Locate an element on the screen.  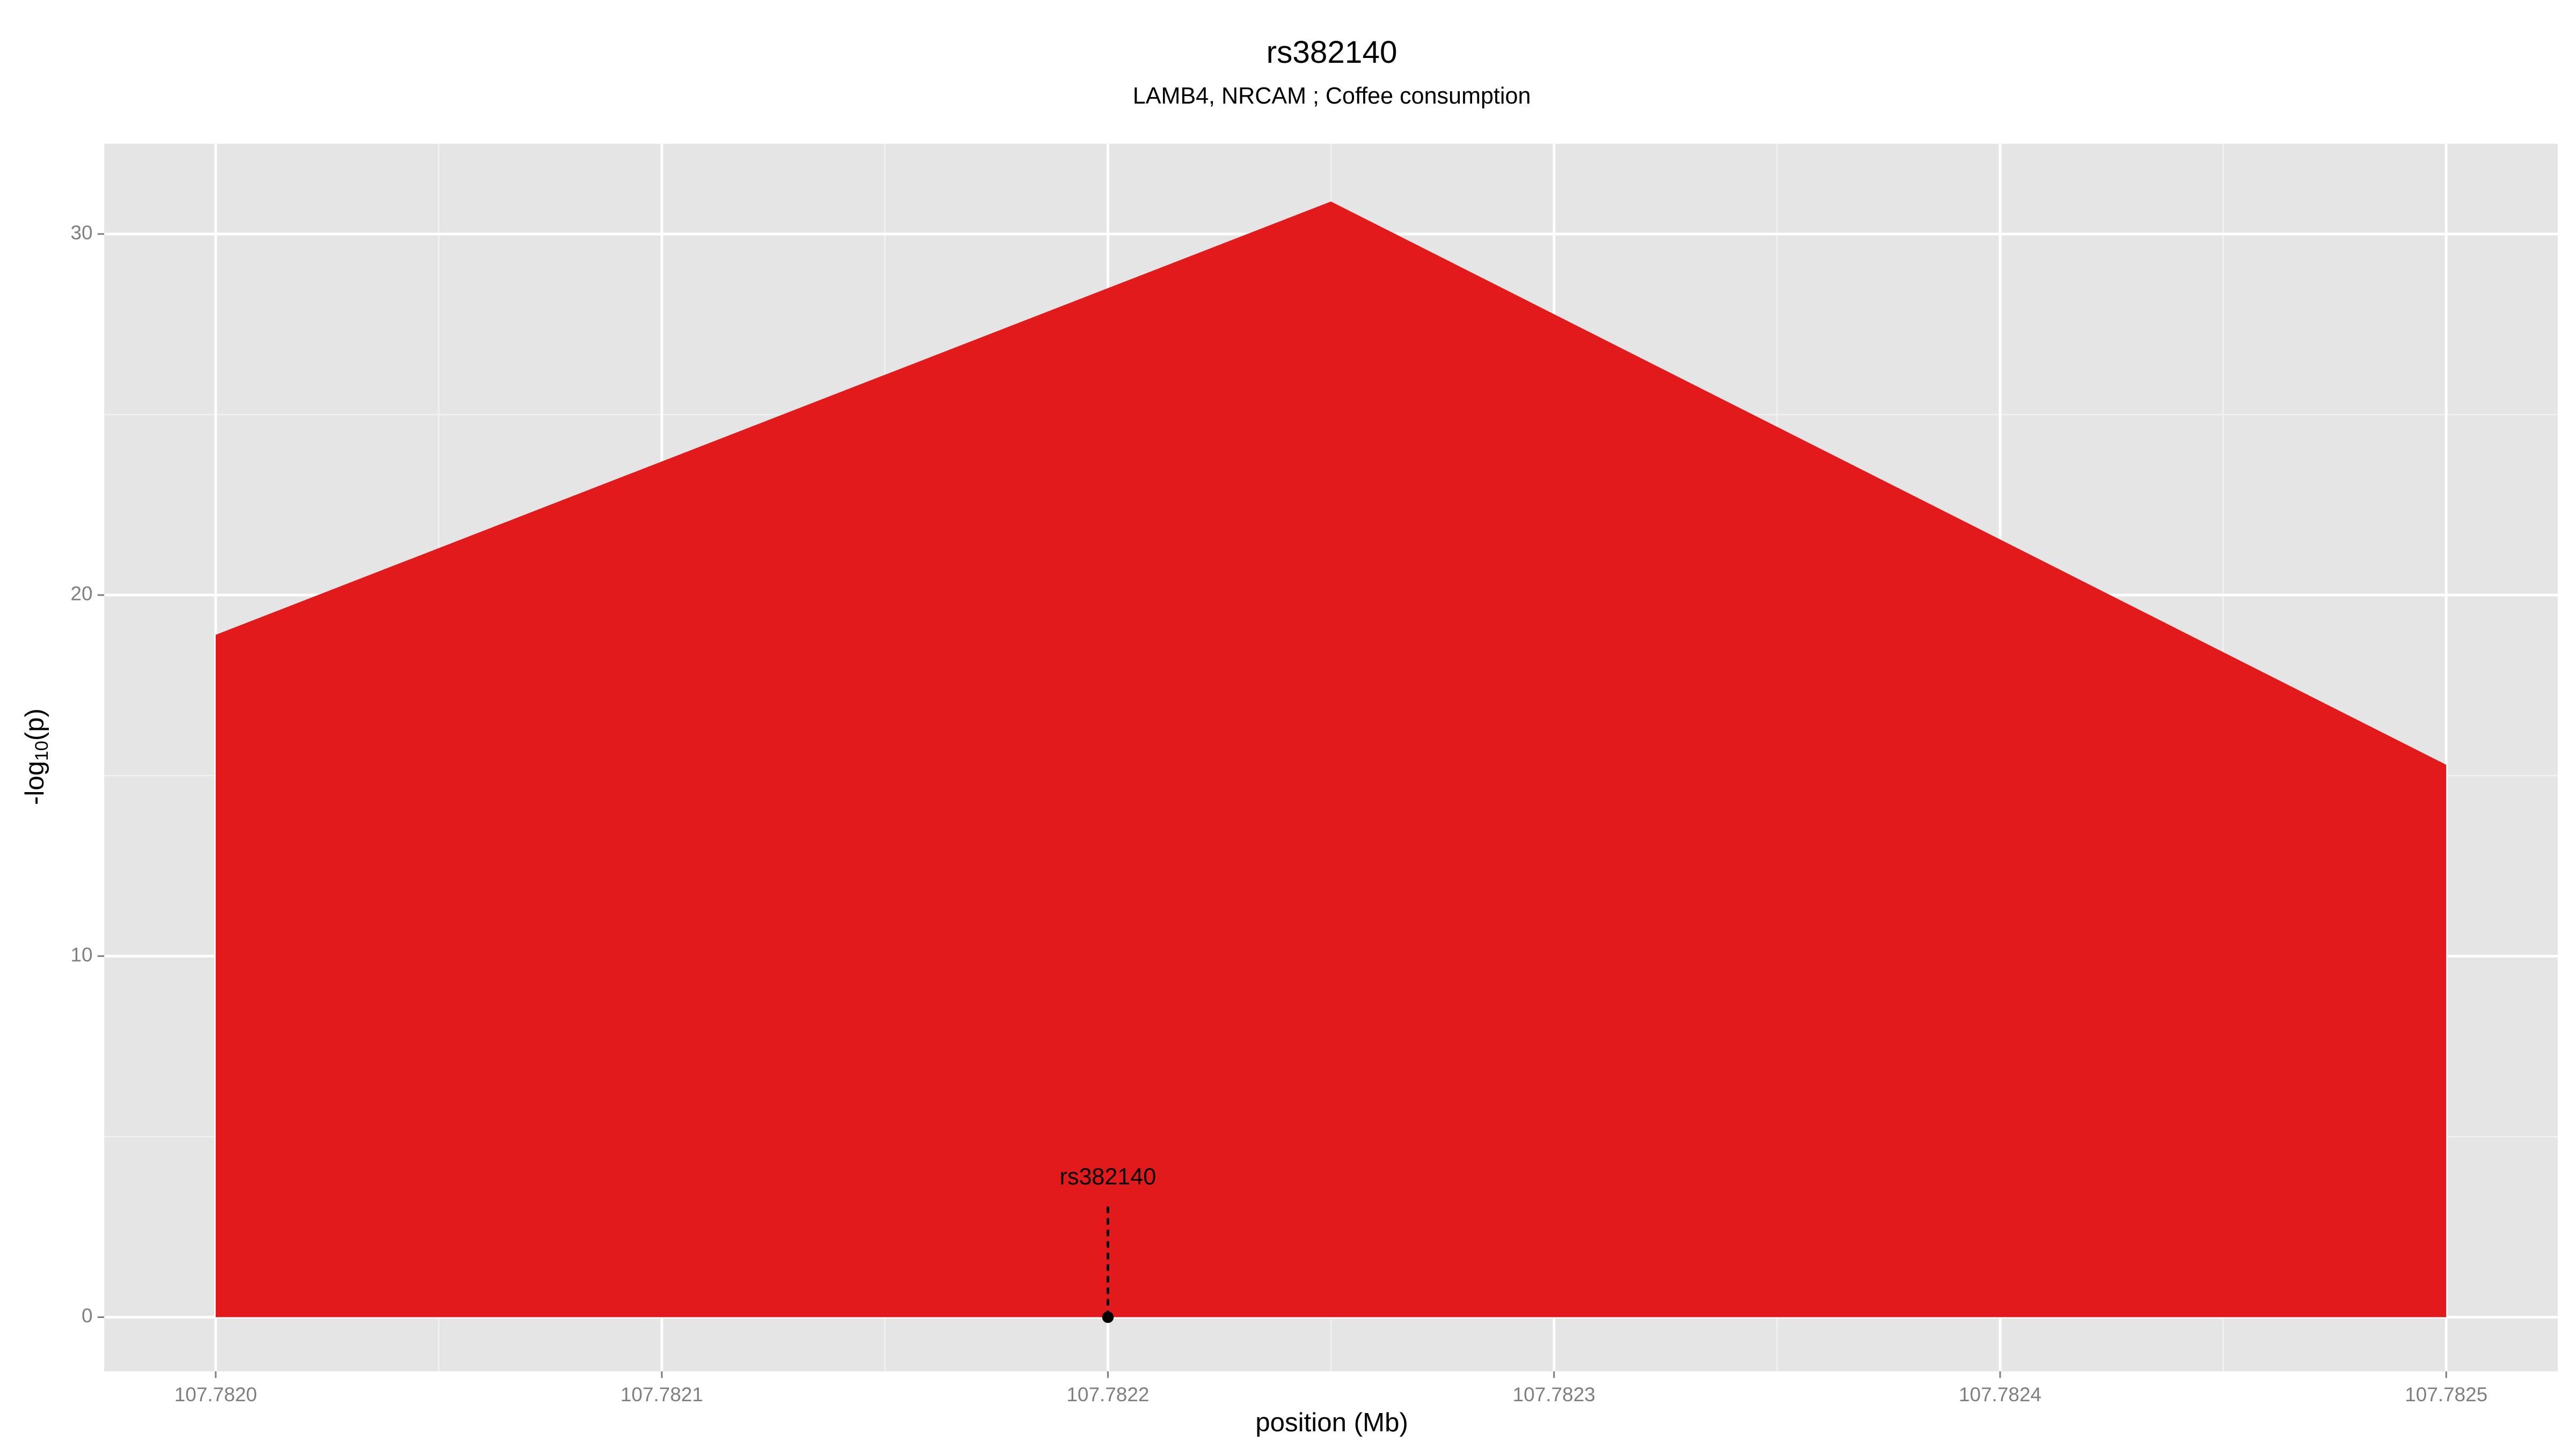
chart-title: rs382140 is located at coordinates (1332, 52).